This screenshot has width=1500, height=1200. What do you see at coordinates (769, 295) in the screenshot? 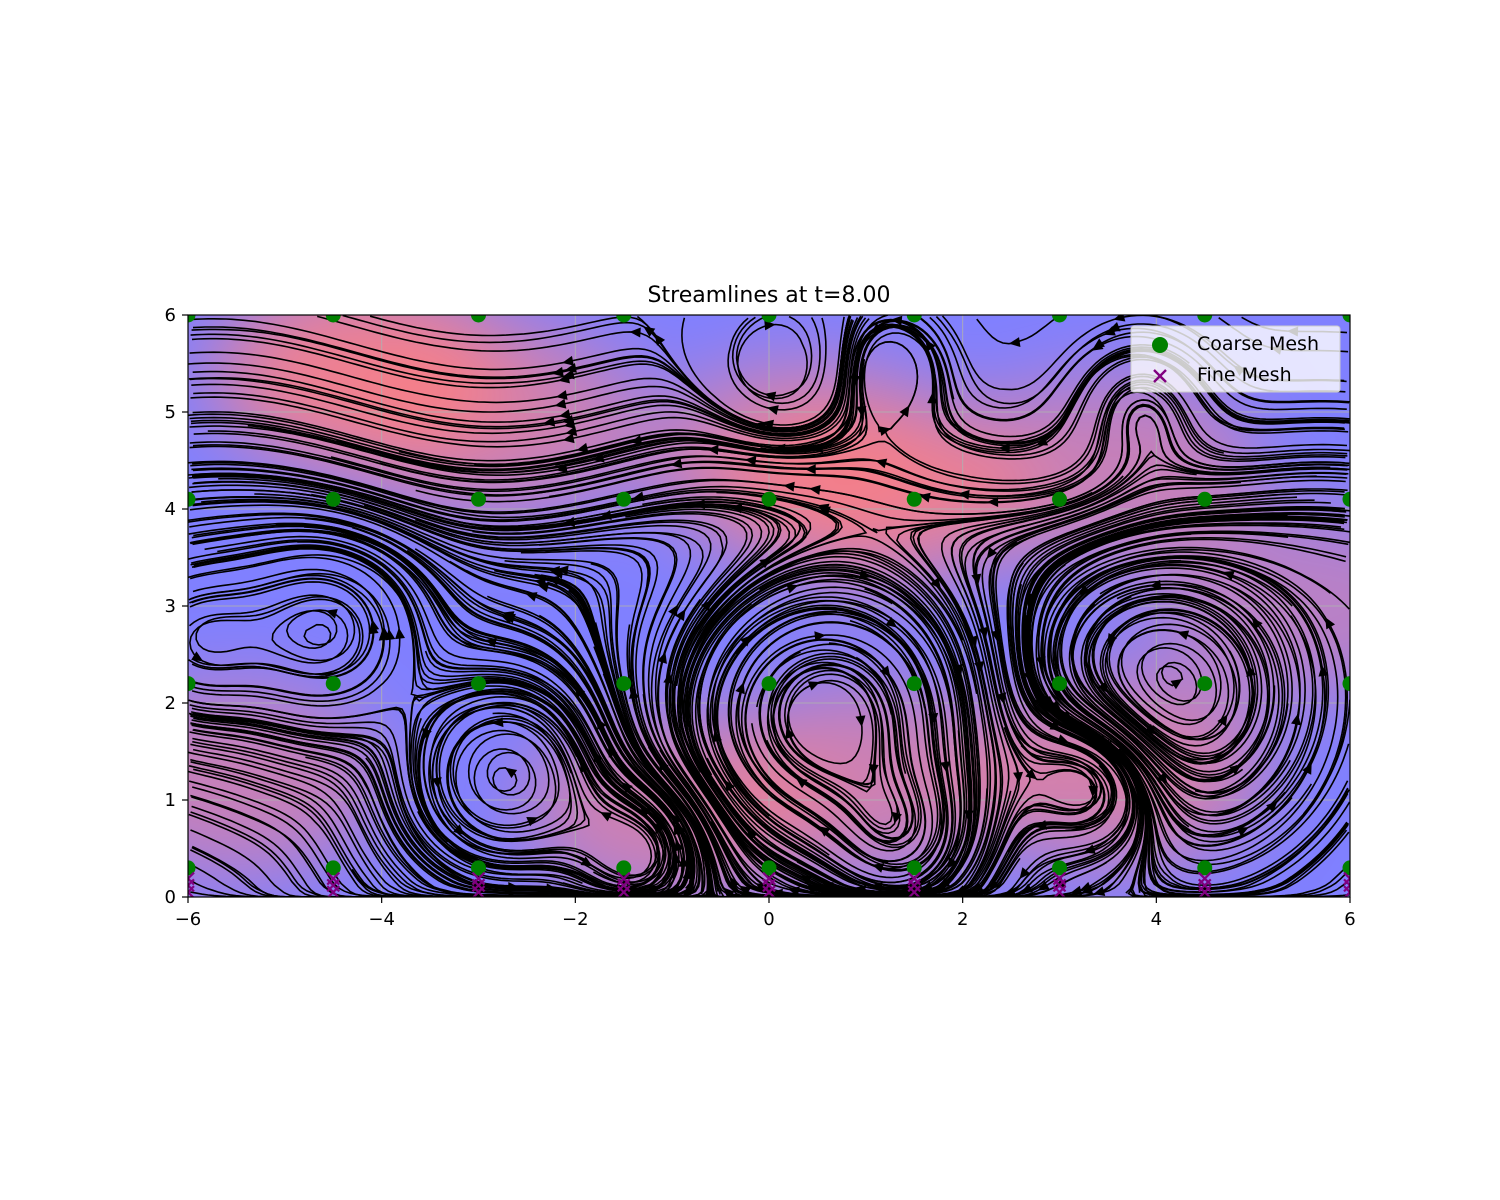
I see `chart-title: Streamlines at t=8.00` at bounding box center [769, 295].